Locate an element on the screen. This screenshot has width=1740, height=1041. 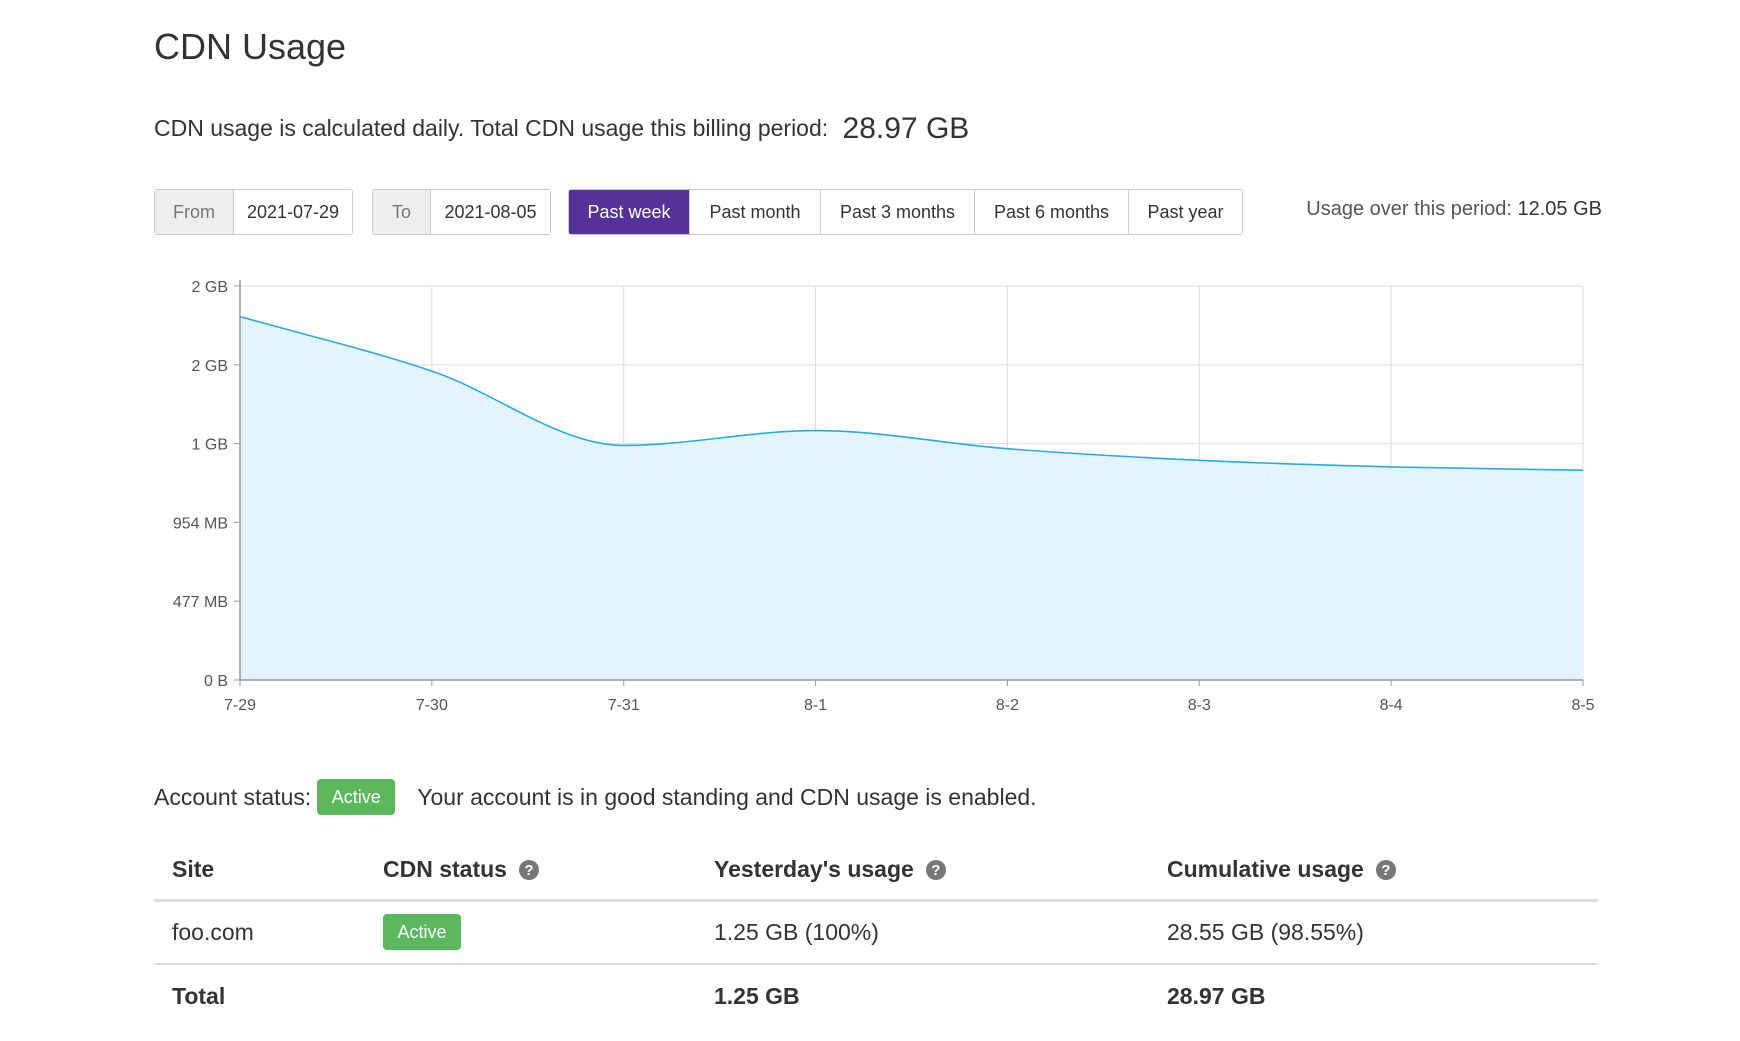
y-tick-label: 477 MB is located at coordinates (200, 602).